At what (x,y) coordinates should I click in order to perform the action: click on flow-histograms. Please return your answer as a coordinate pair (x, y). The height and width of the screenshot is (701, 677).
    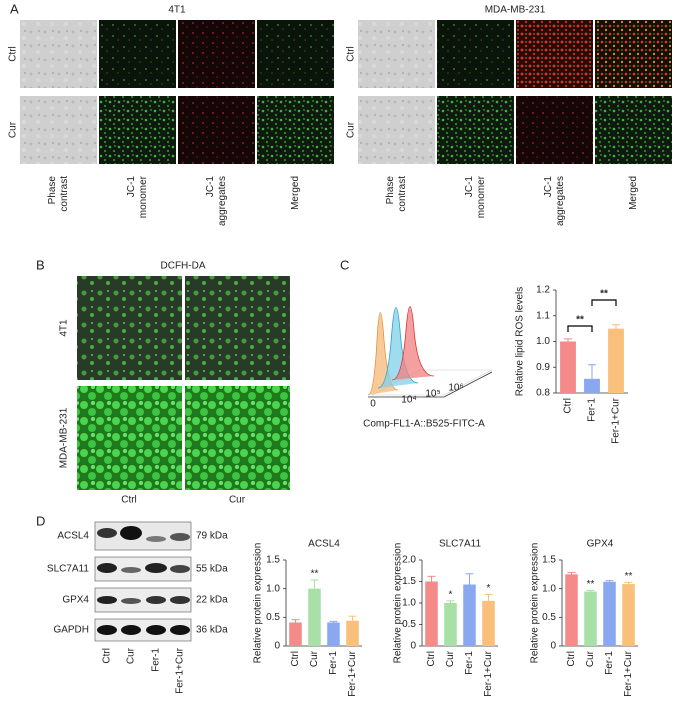
    Looking at the image, I should click on (430, 352).